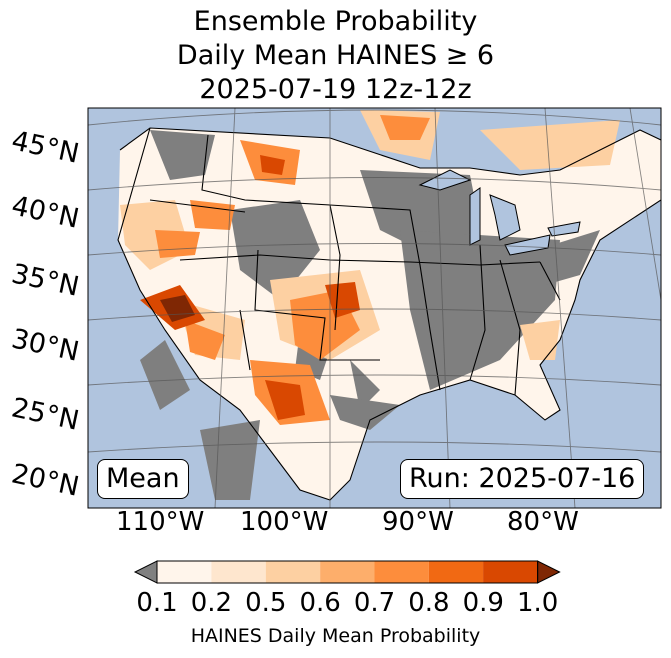  What do you see at coordinates (177, 308) in the screenshot?
I see `probability-1.0-regions` at bounding box center [177, 308].